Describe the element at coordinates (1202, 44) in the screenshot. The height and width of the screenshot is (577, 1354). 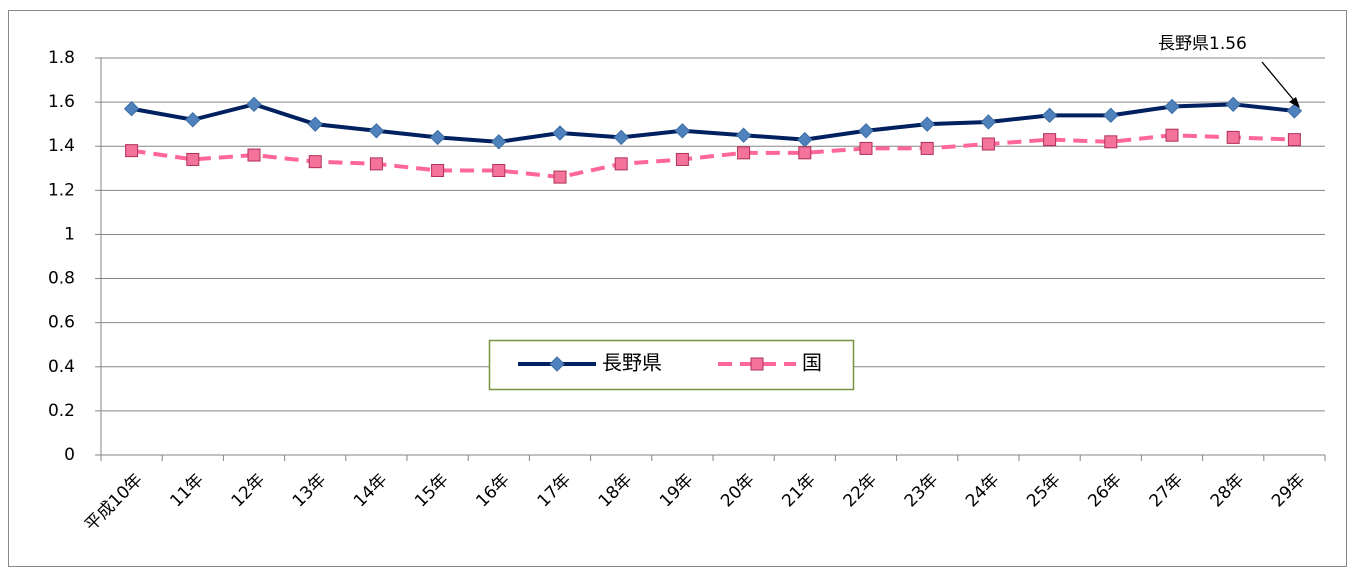
I see `annotation: 長野県1.56` at that location.